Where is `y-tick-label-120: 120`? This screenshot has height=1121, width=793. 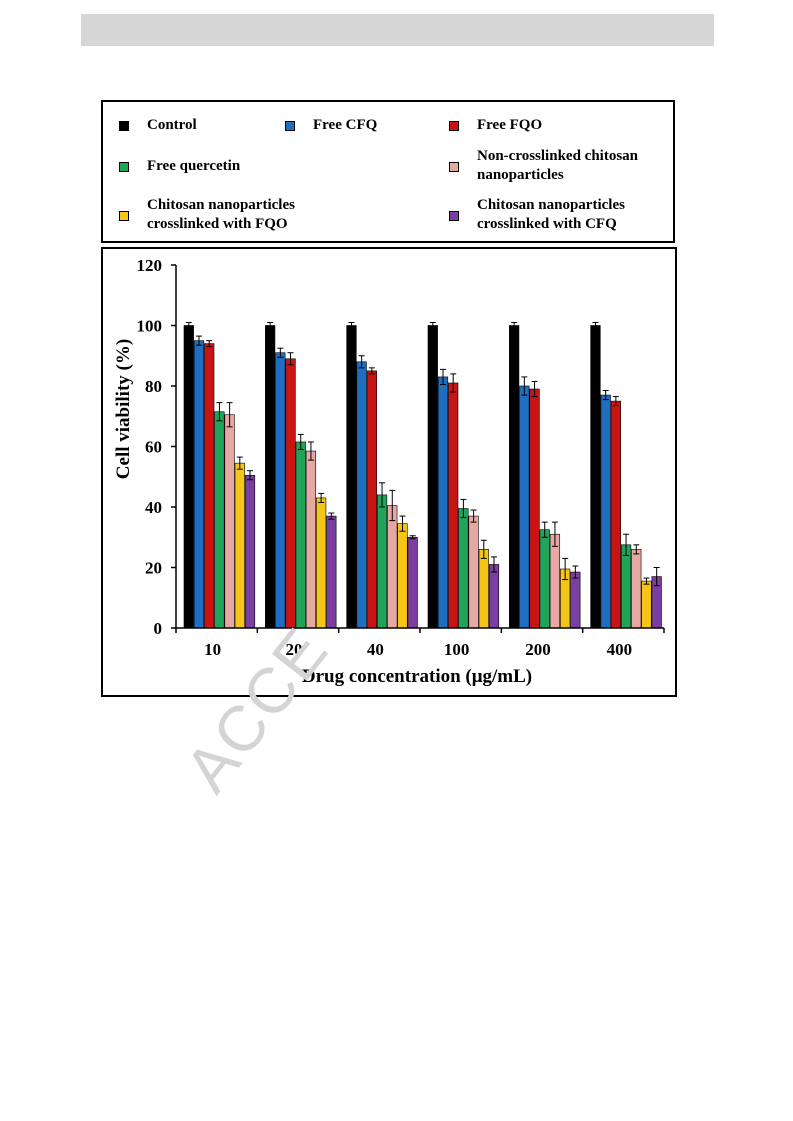
y-tick-label-120: 120 is located at coordinates (150, 265).